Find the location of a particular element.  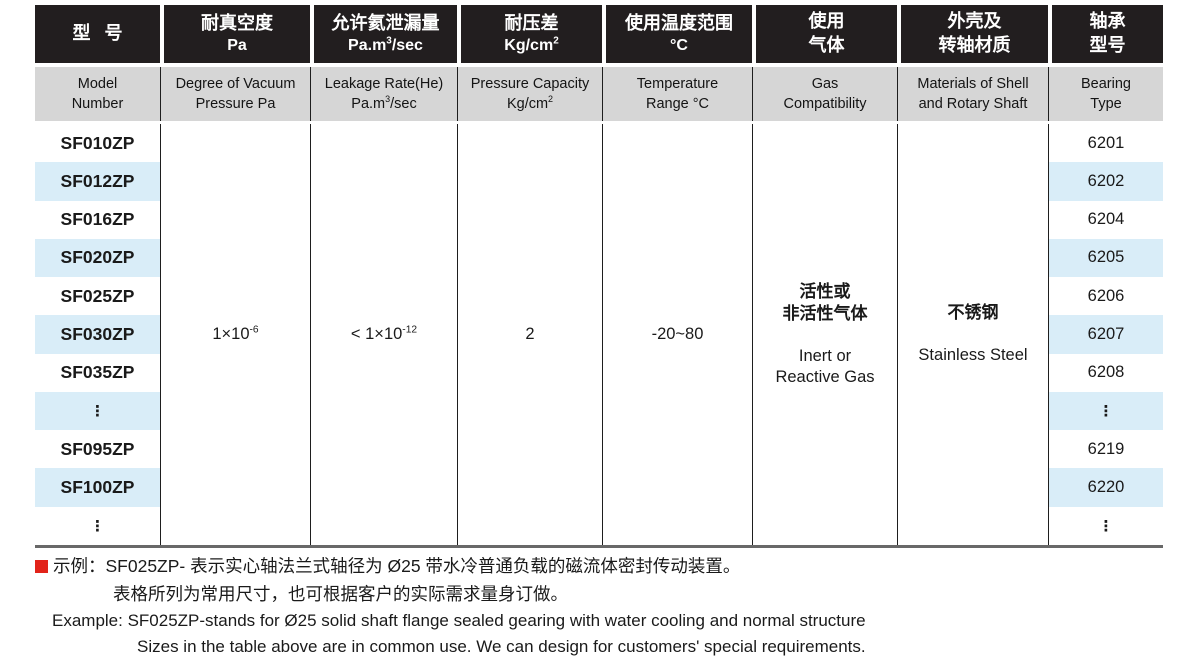

header-line: 使用温度范围 is located at coordinates (679, 22).